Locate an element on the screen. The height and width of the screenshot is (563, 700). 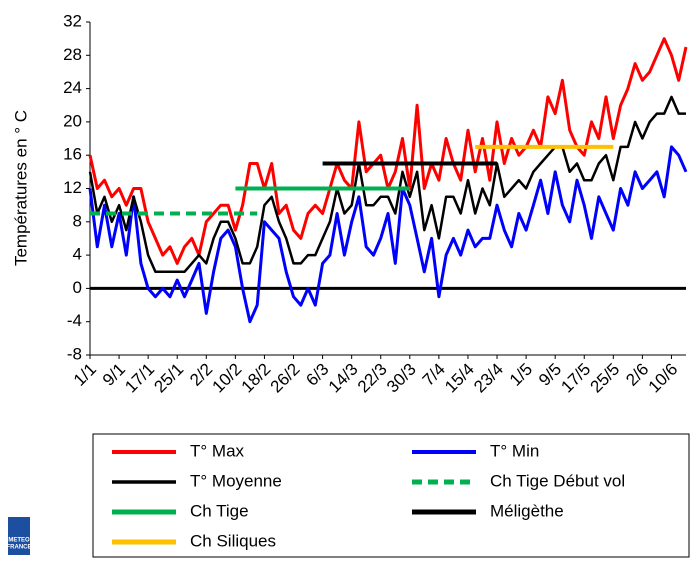
x-tick-label: 18/2 is located at coordinates (256, 378).